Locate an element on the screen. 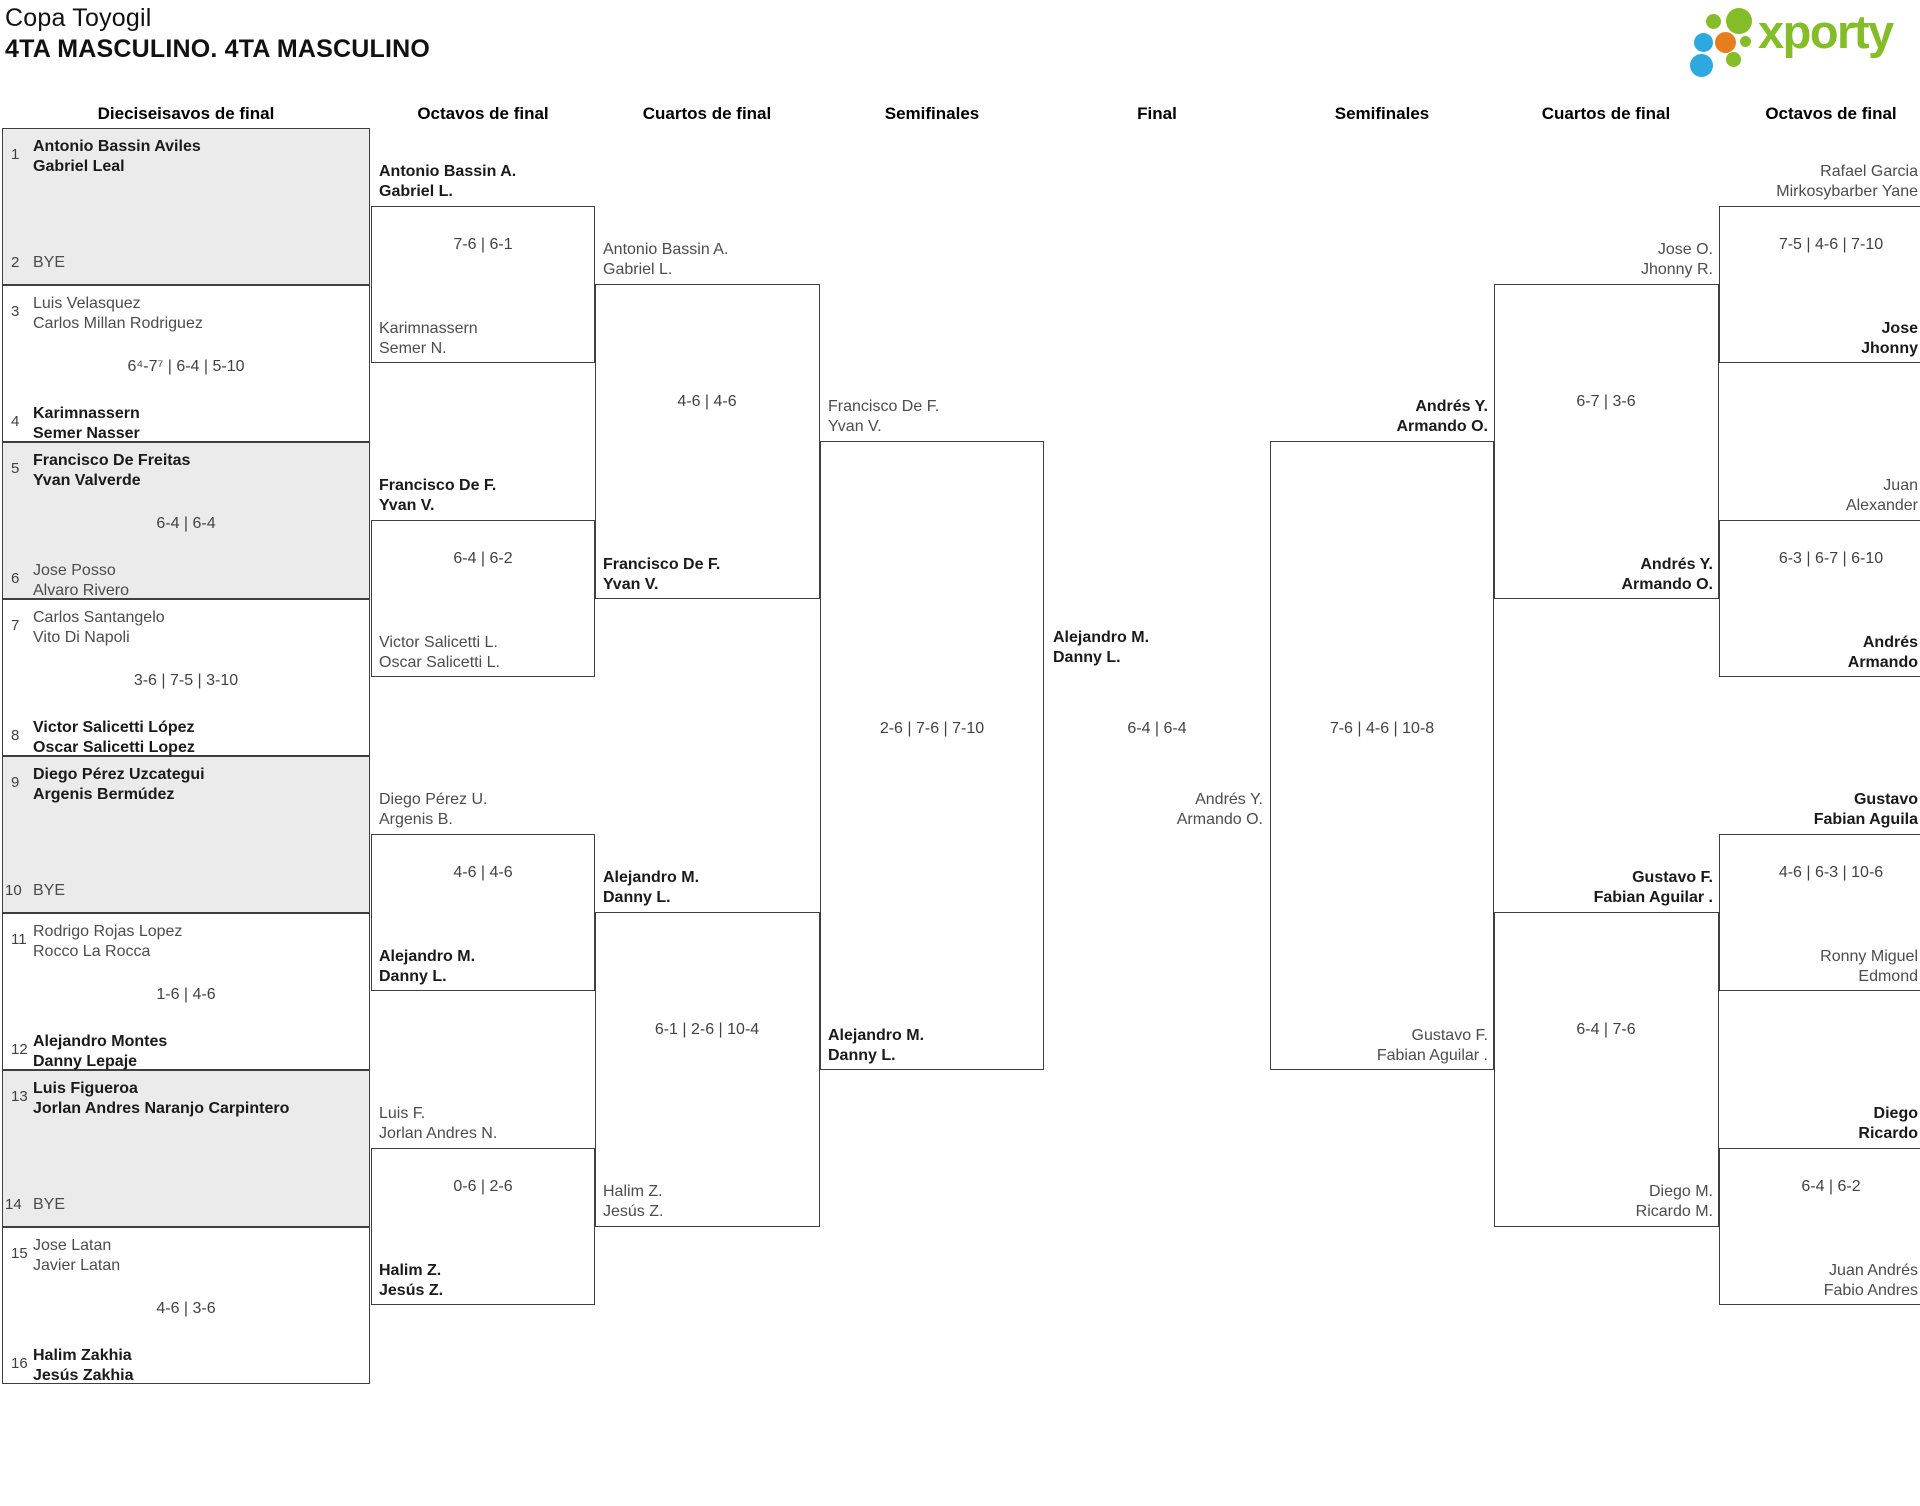 The image size is (1920, 1506). player-2: Argenis Bermúdez is located at coordinates (104, 794).